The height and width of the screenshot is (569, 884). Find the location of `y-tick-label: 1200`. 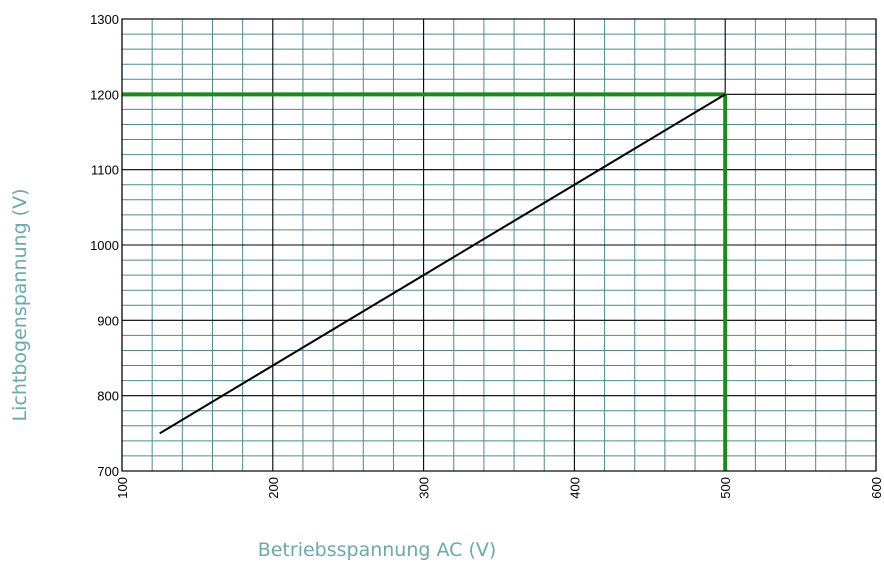

y-tick-label: 1200 is located at coordinates (104, 94).